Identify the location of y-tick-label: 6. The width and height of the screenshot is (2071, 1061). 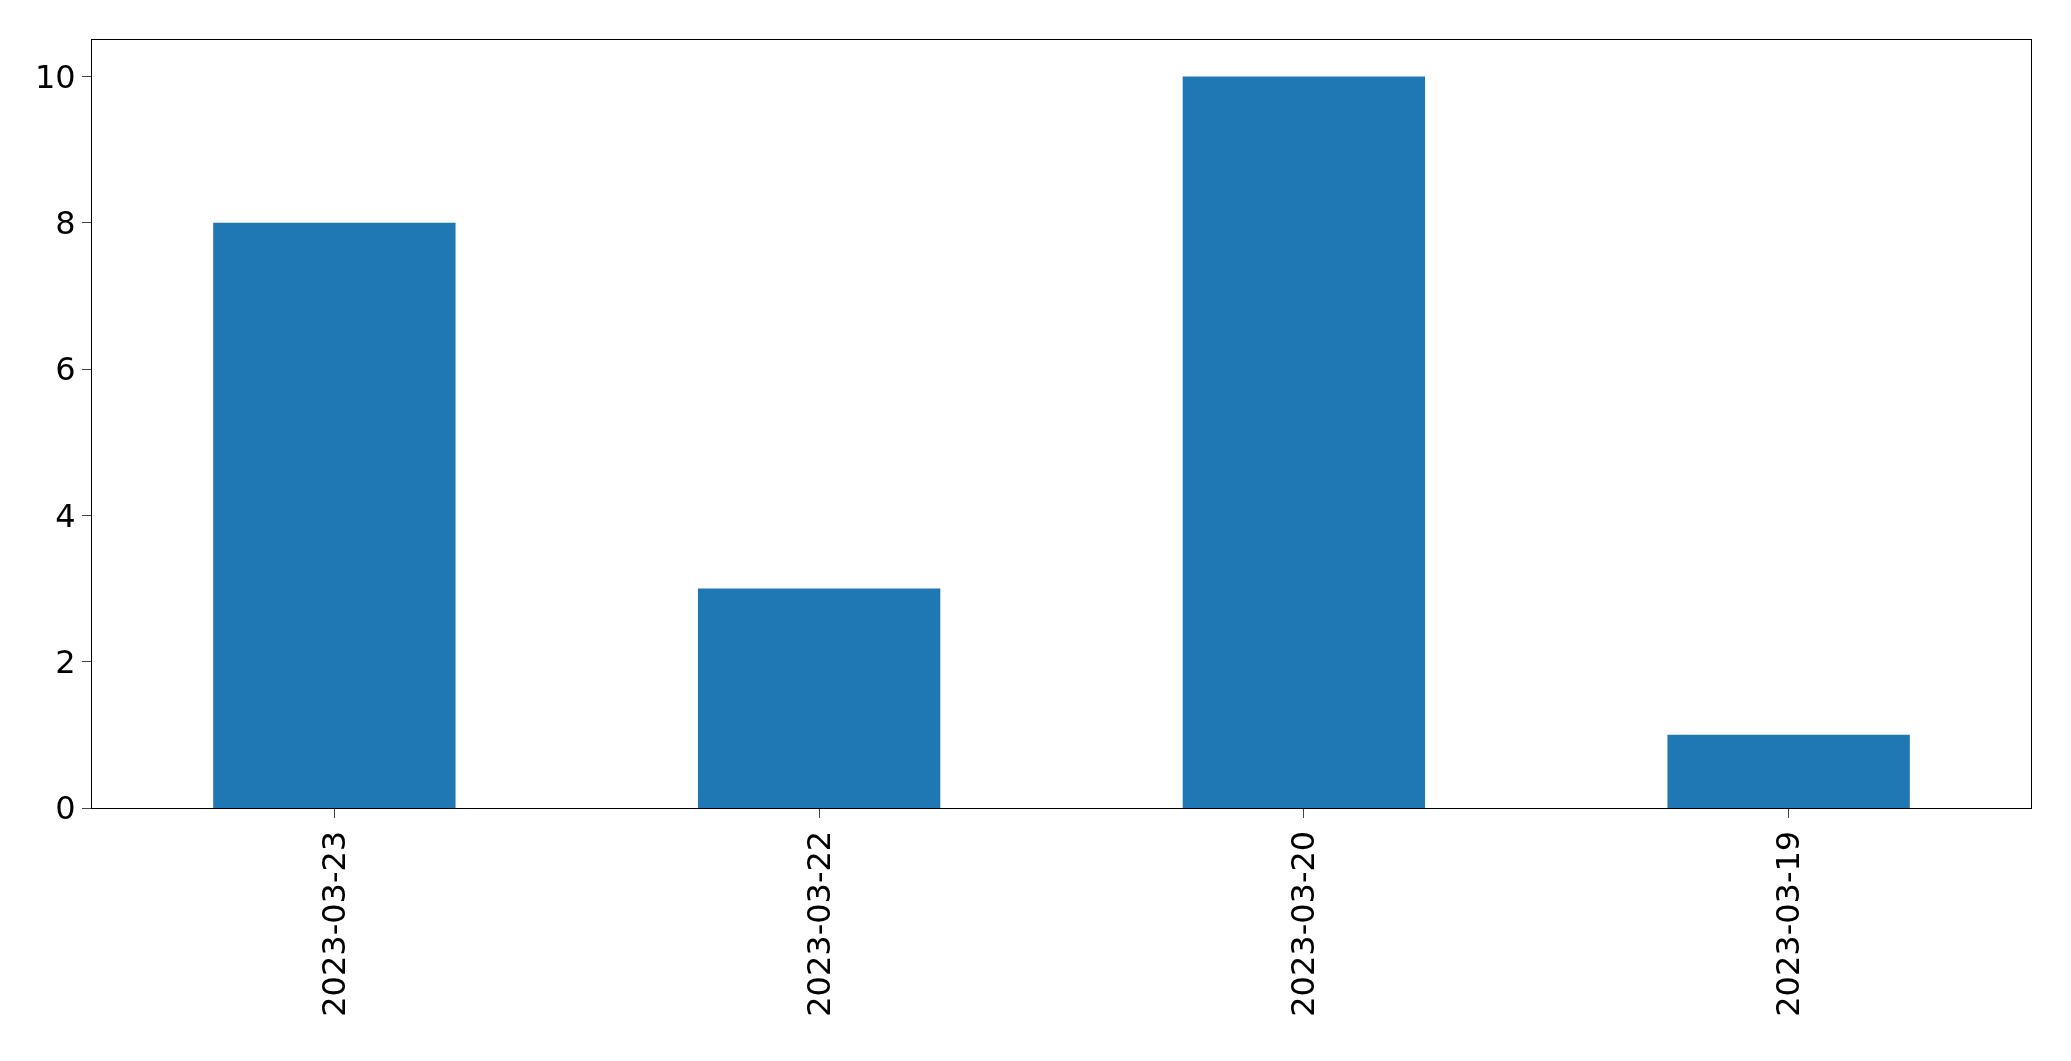
(65, 369).